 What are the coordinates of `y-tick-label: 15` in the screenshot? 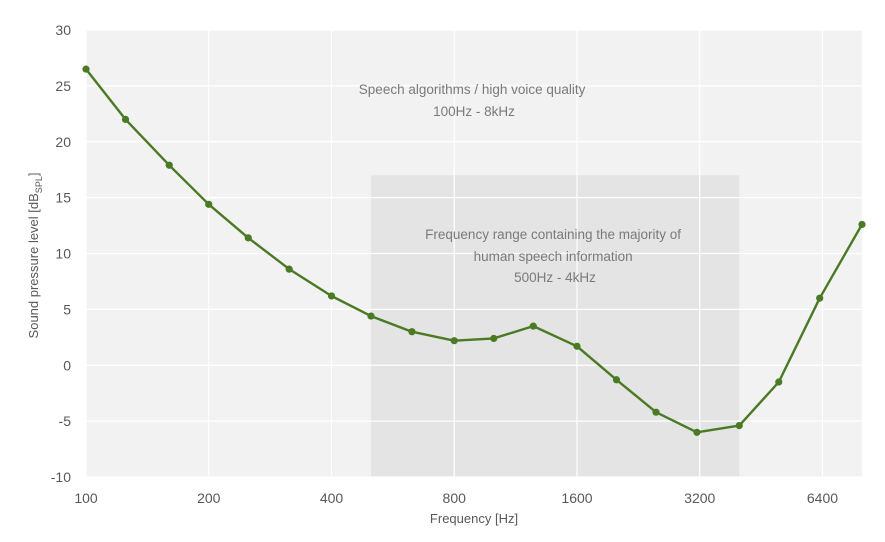 It's located at (63, 198).